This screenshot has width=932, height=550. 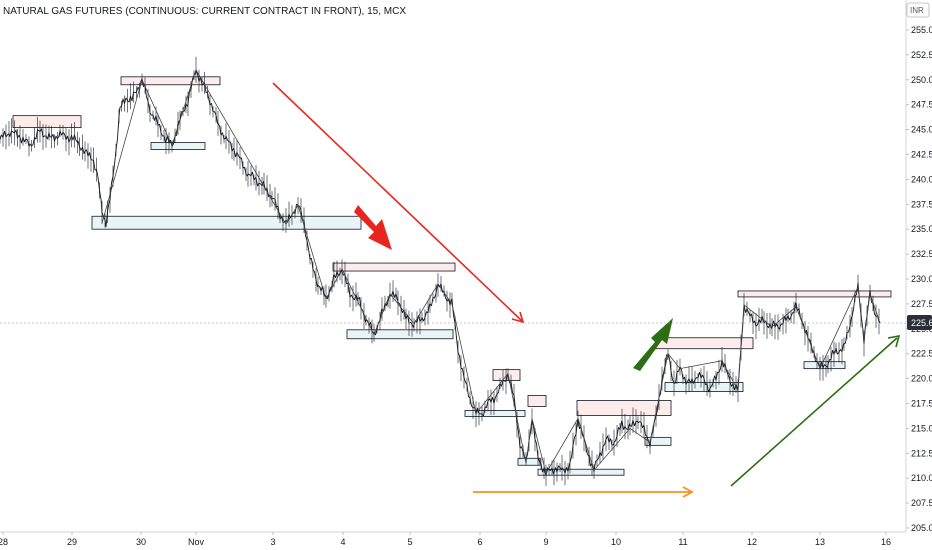 I want to click on price-tick-label: 255.0, so click(x=921, y=30).